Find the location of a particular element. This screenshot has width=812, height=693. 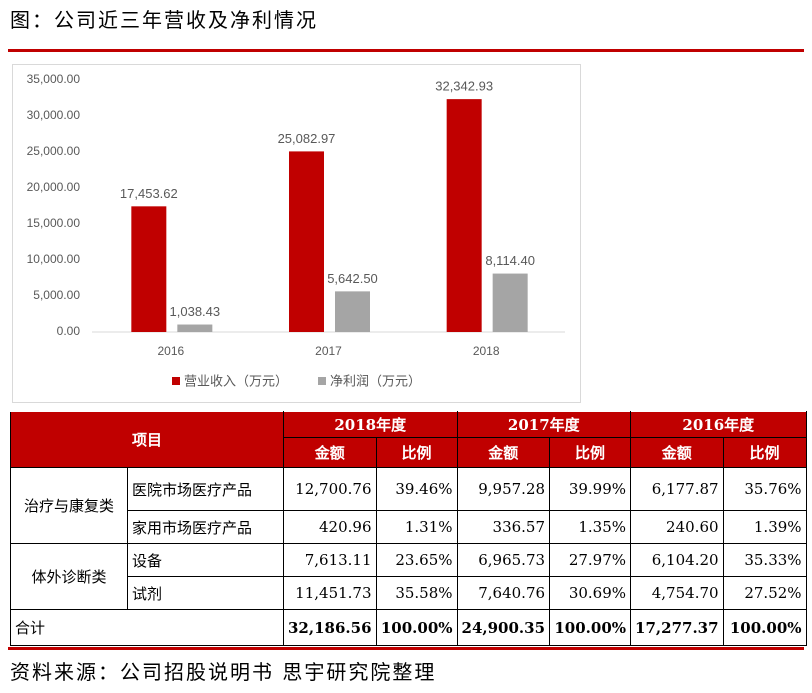

table-cell: 7,613.11 is located at coordinates (330, 560).